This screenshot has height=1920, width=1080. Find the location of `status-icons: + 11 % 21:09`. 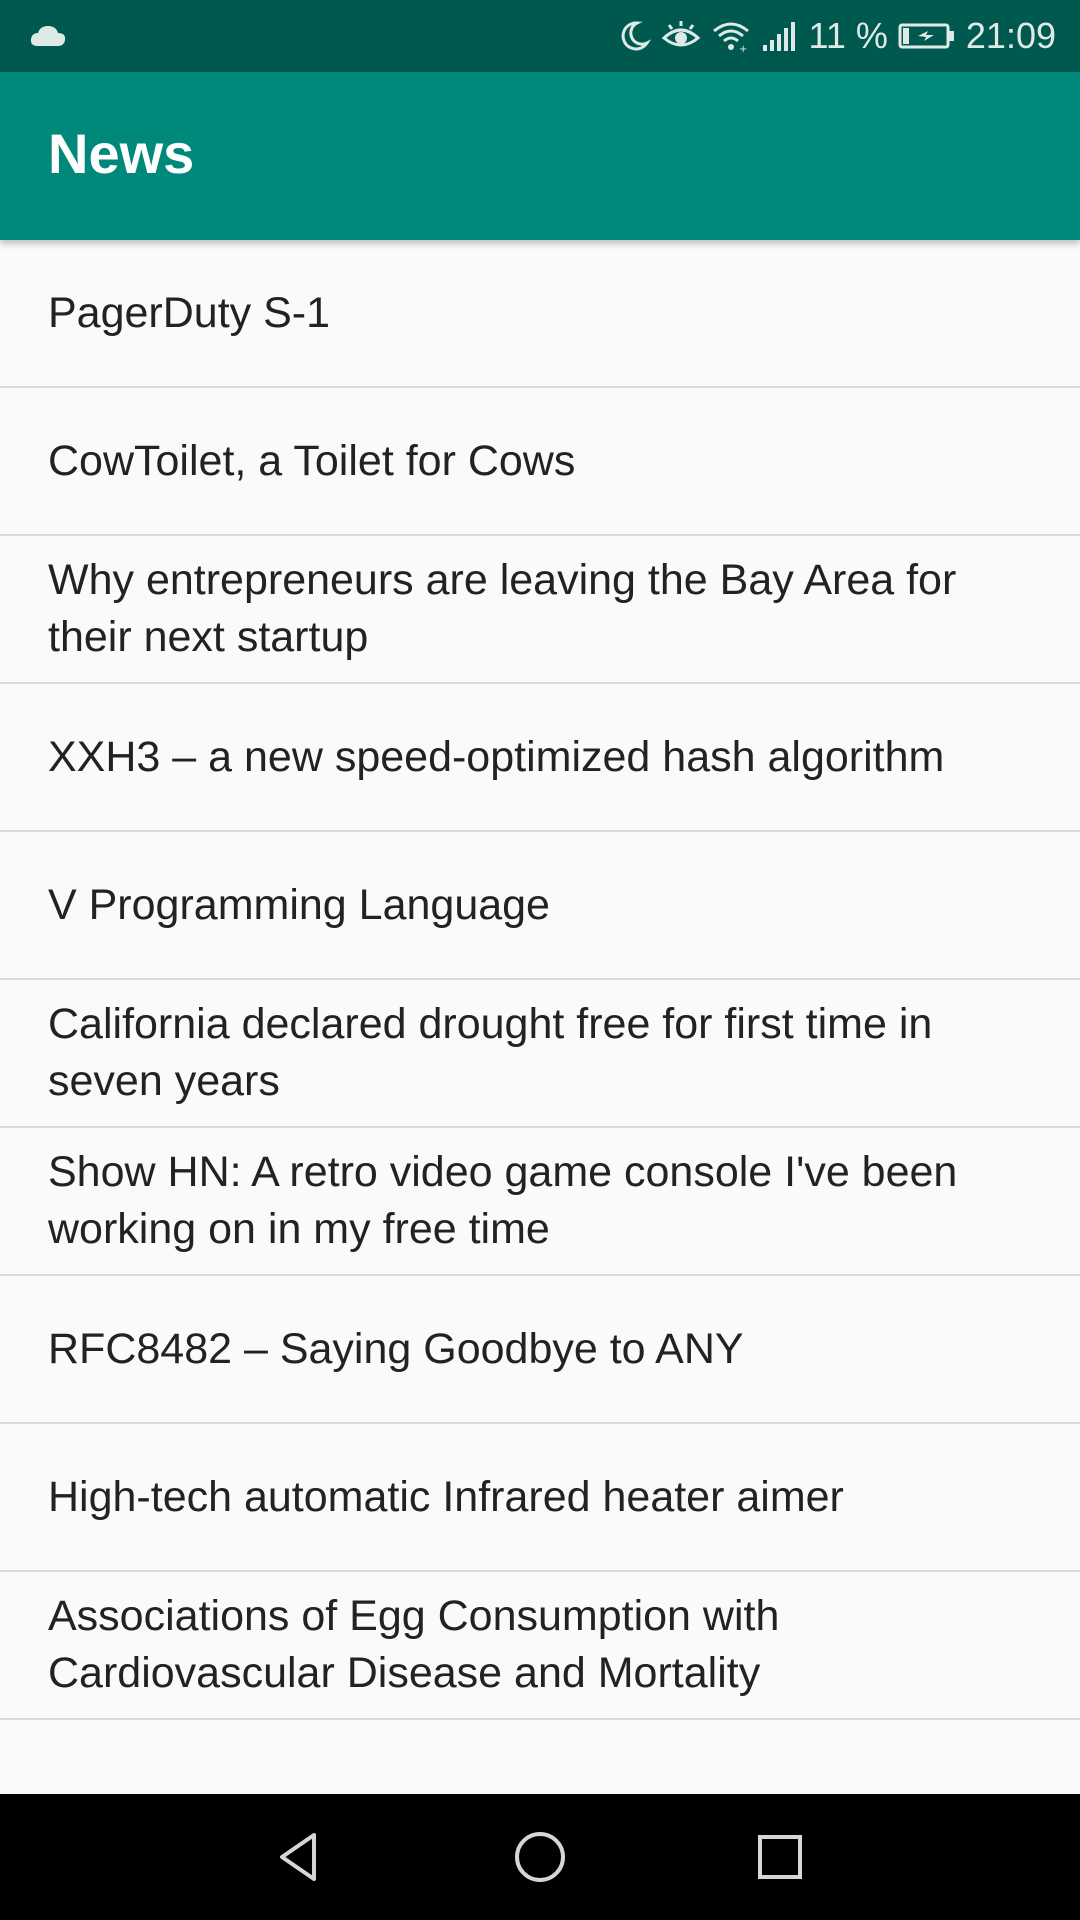

status-icons: + 11 % 21:09 is located at coordinates (836, 36).